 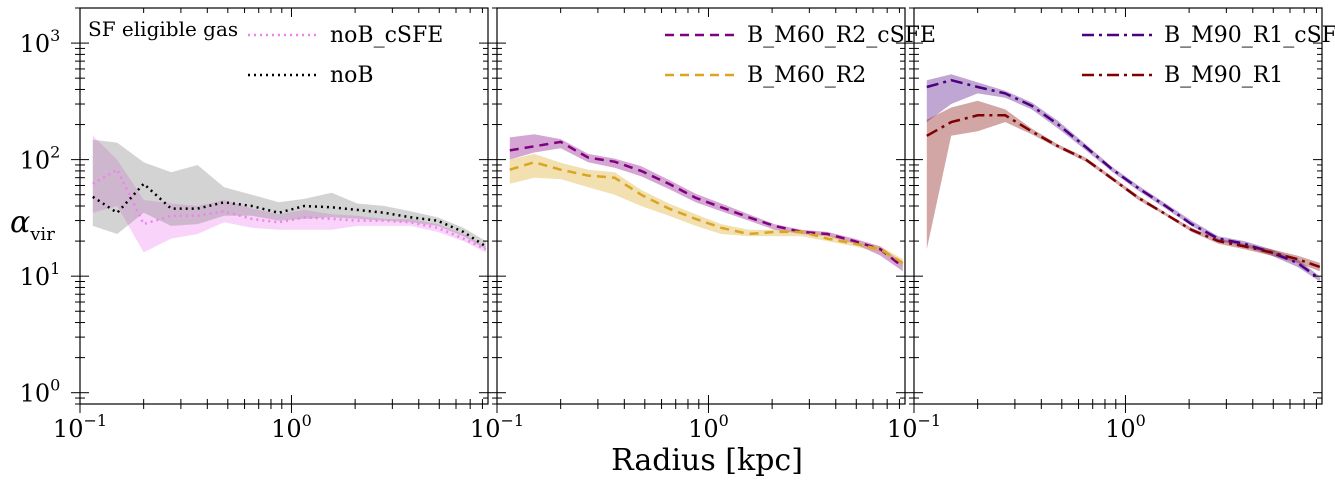 I want to click on legend-label-B_M90_R1: B_M90_R1, so click(x=1223, y=75).